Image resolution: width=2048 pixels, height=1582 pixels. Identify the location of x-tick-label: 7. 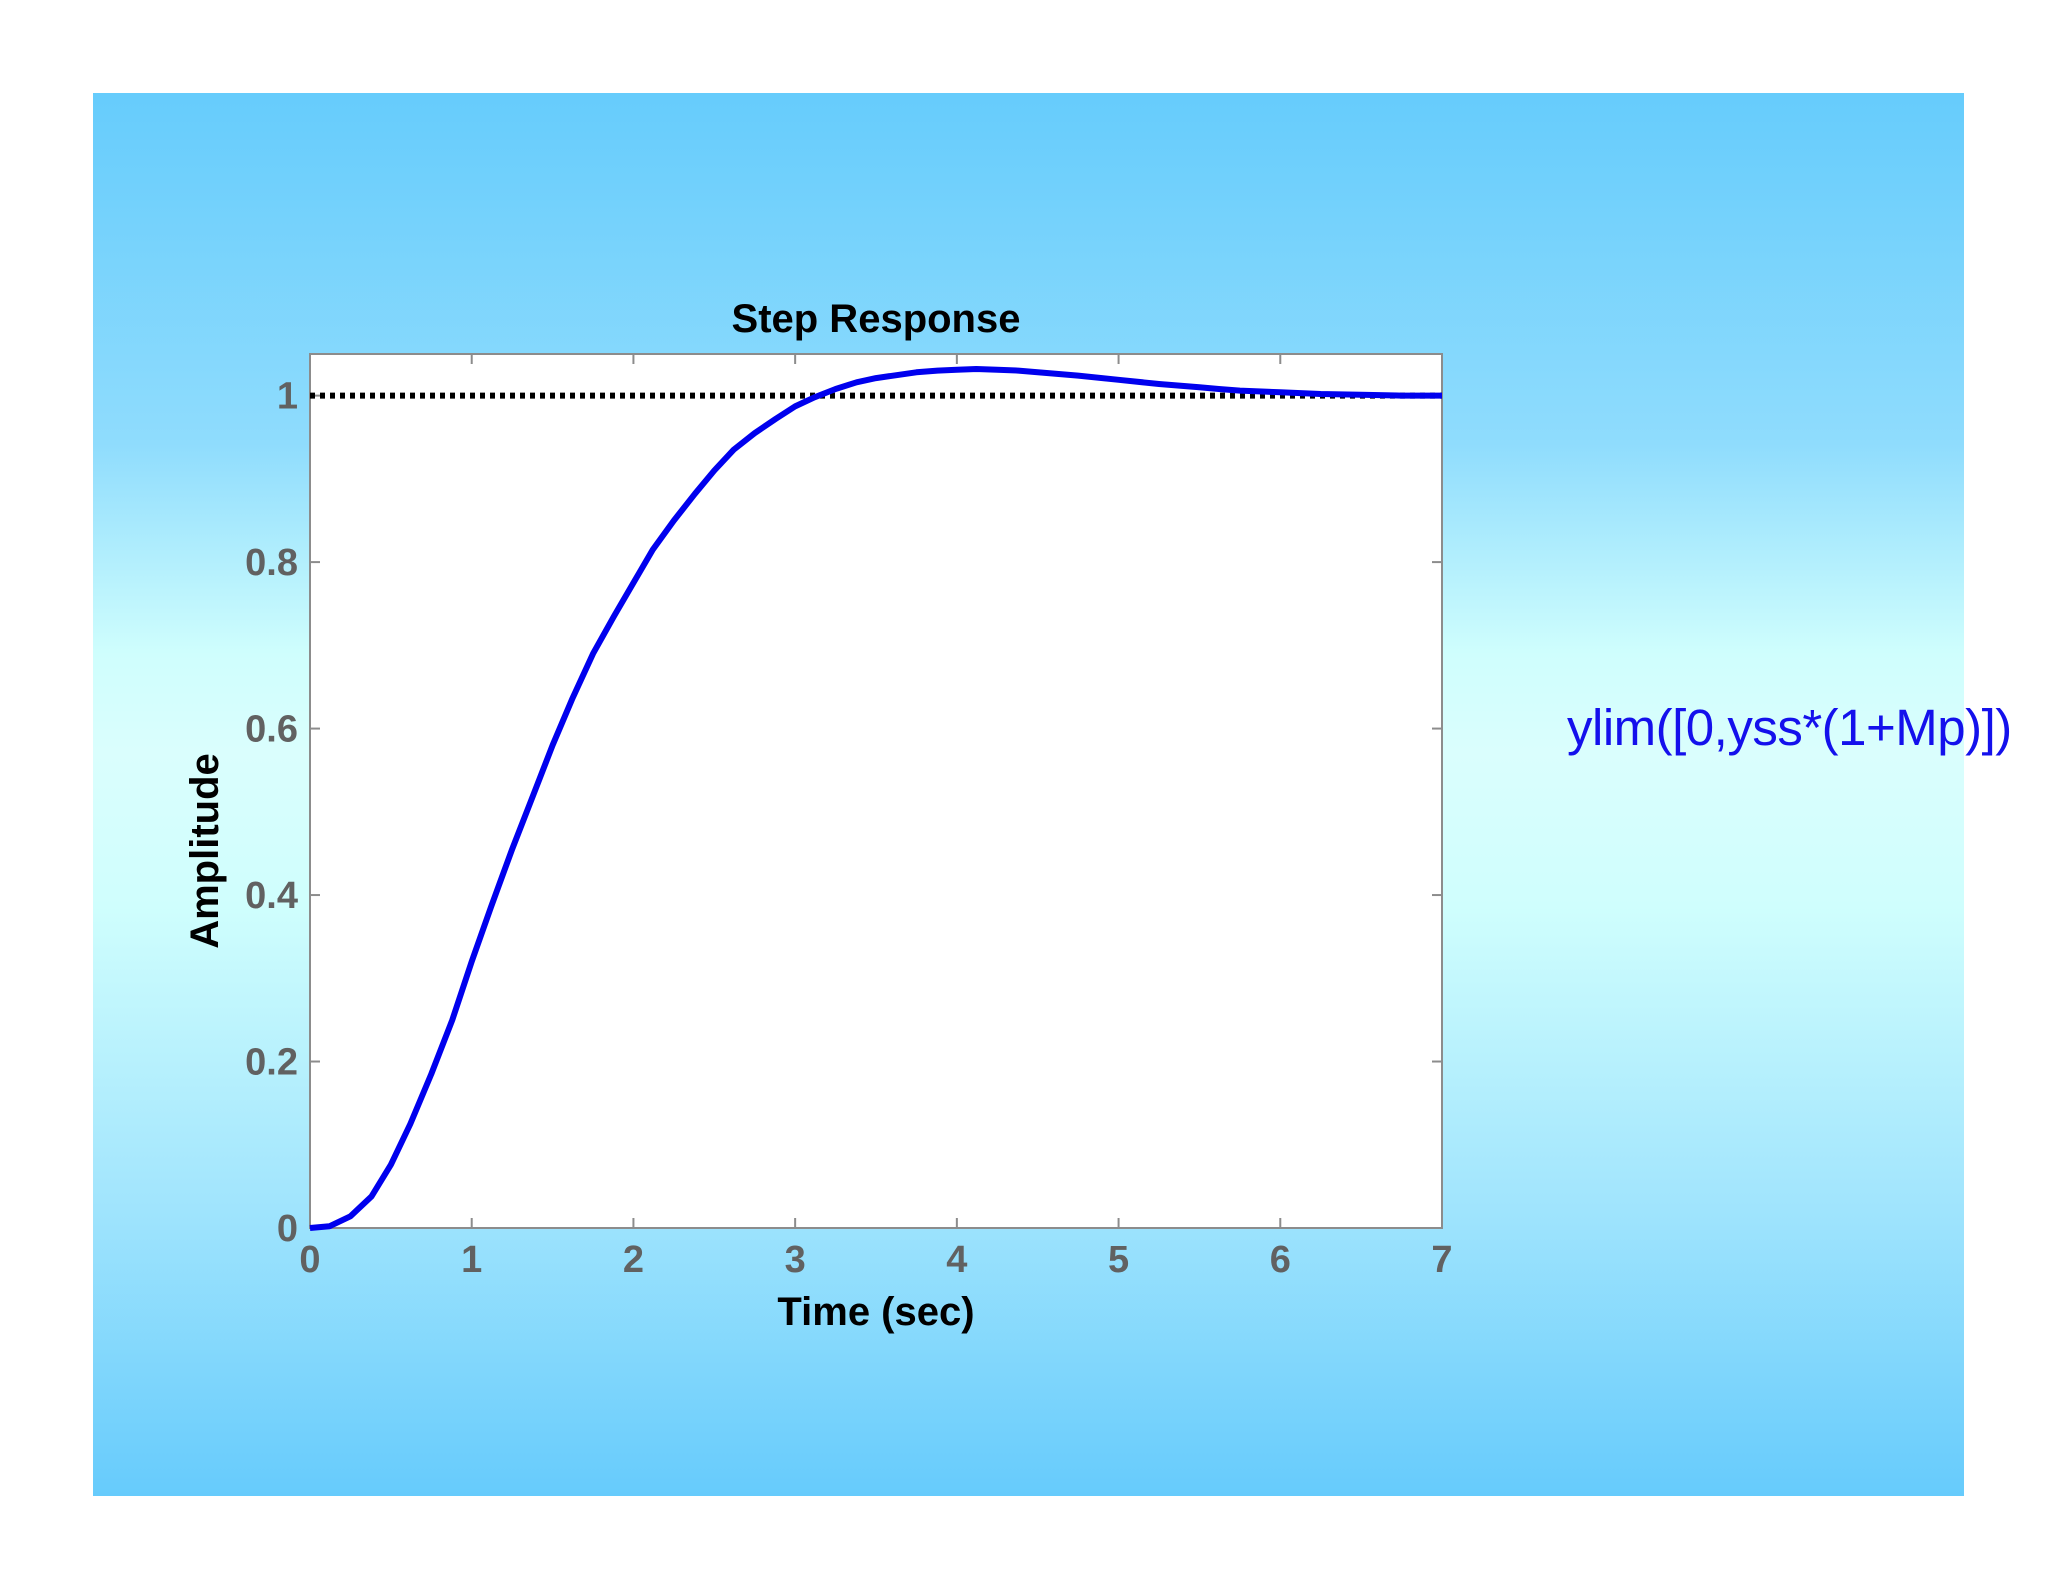
(1441, 1260).